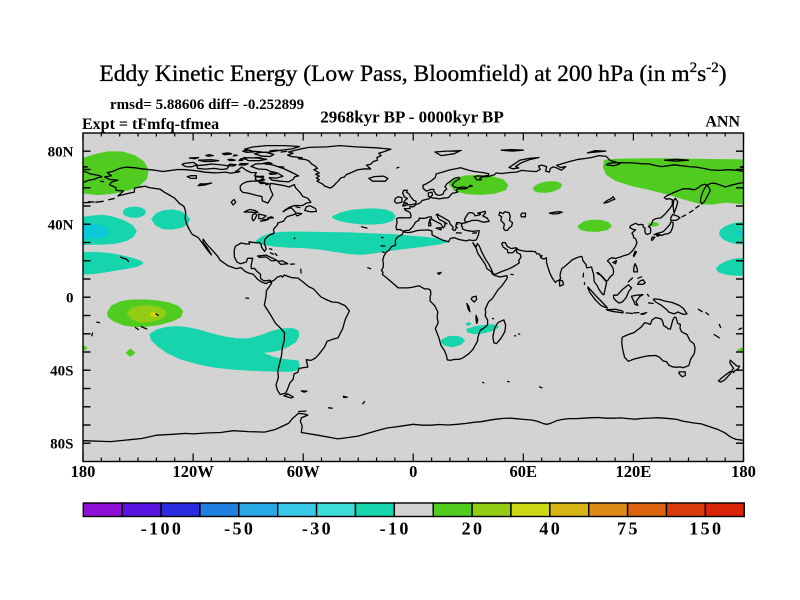 The image size is (800, 600). Describe the element at coordinates (150, 124) in the screenshot. I see `svg-text: Expt = tFmfq-tfmea` at that location.